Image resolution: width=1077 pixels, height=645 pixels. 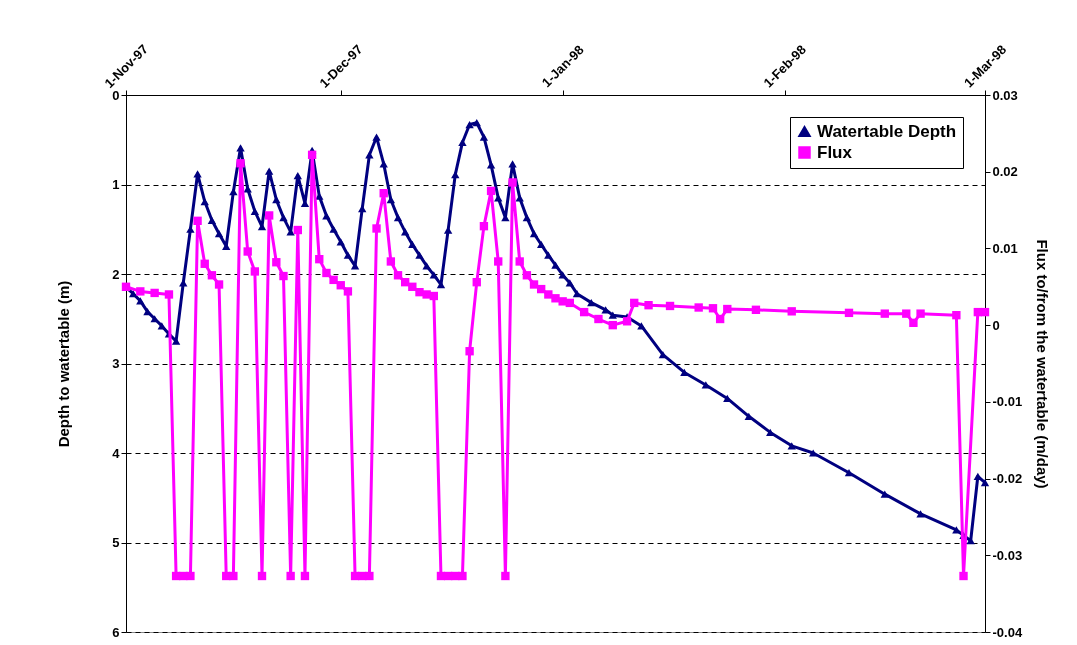 I want to click on y2-tick-label: -0.04, so click(x=1007, y=632).